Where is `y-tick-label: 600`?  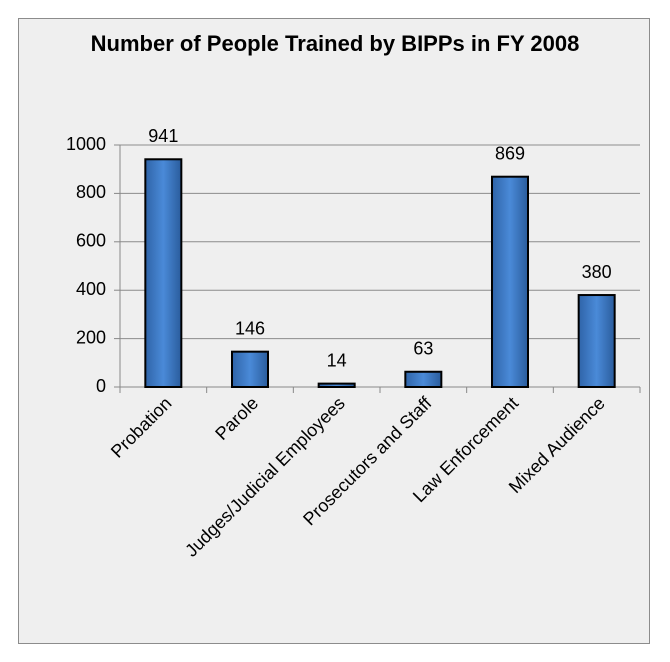
y-tick-label: 600 is located at coordinates (91, 241).